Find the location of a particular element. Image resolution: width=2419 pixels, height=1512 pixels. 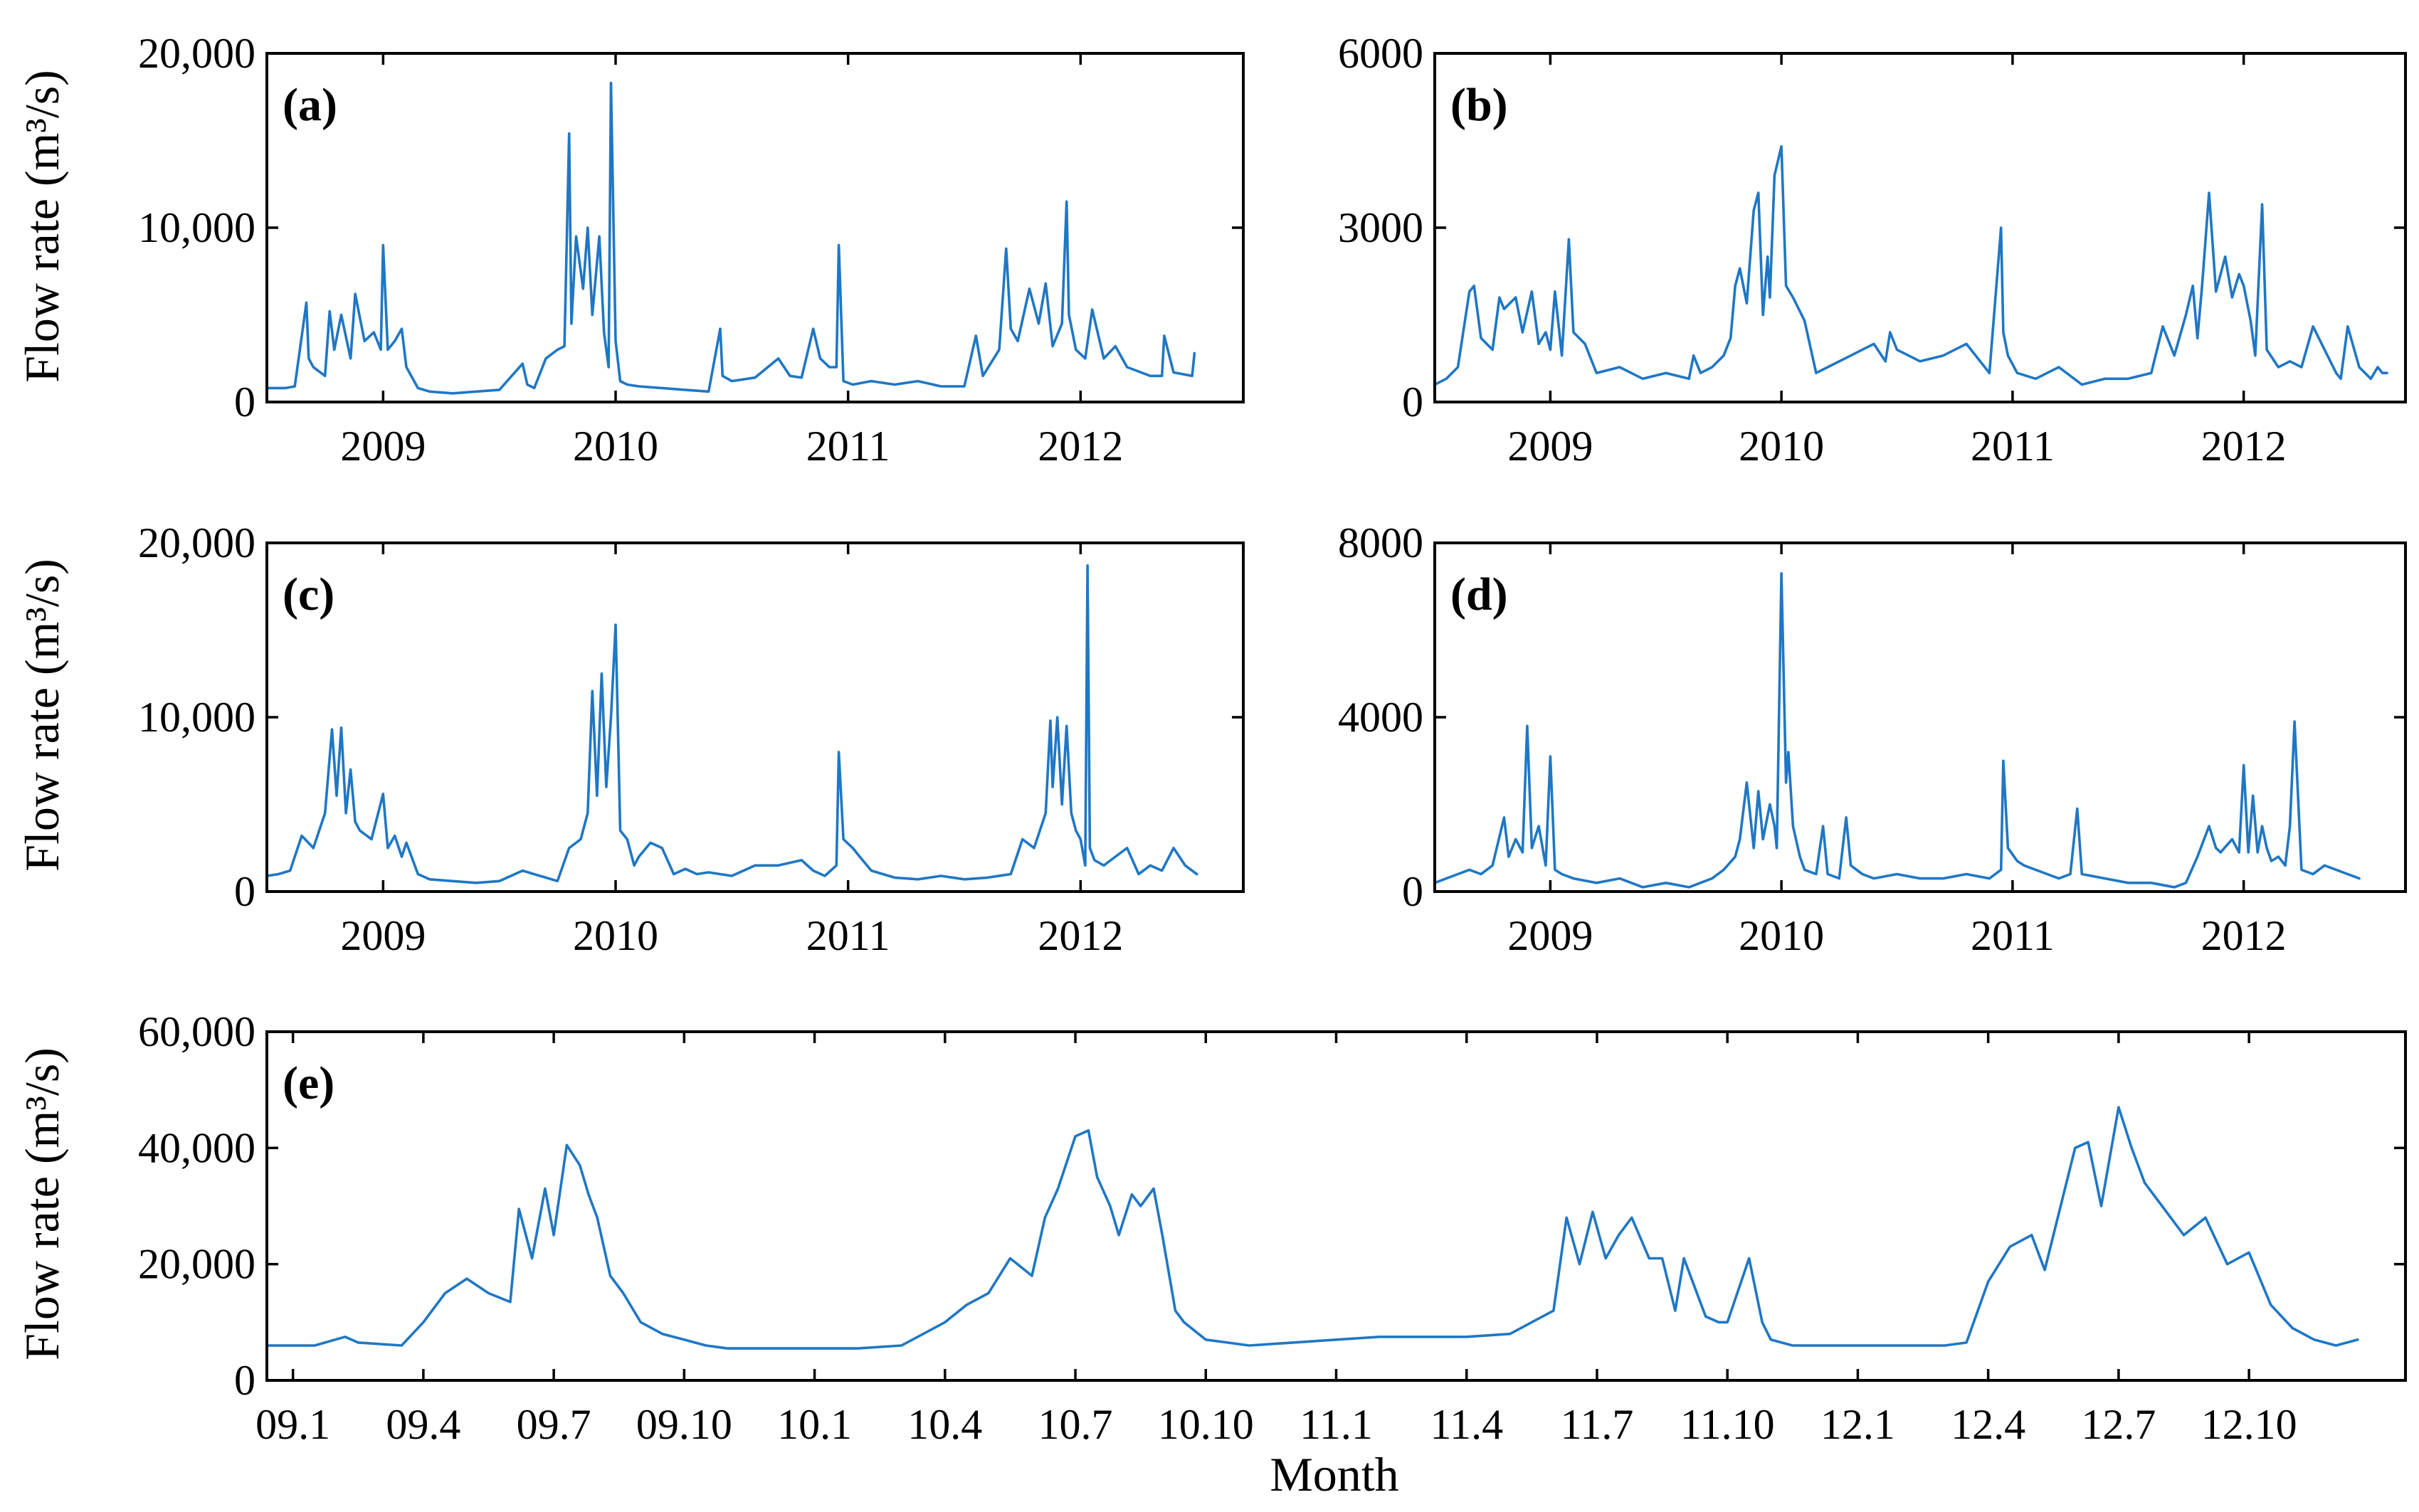

y-tick-label: 60,000 is located at coordinates (197, 1031).